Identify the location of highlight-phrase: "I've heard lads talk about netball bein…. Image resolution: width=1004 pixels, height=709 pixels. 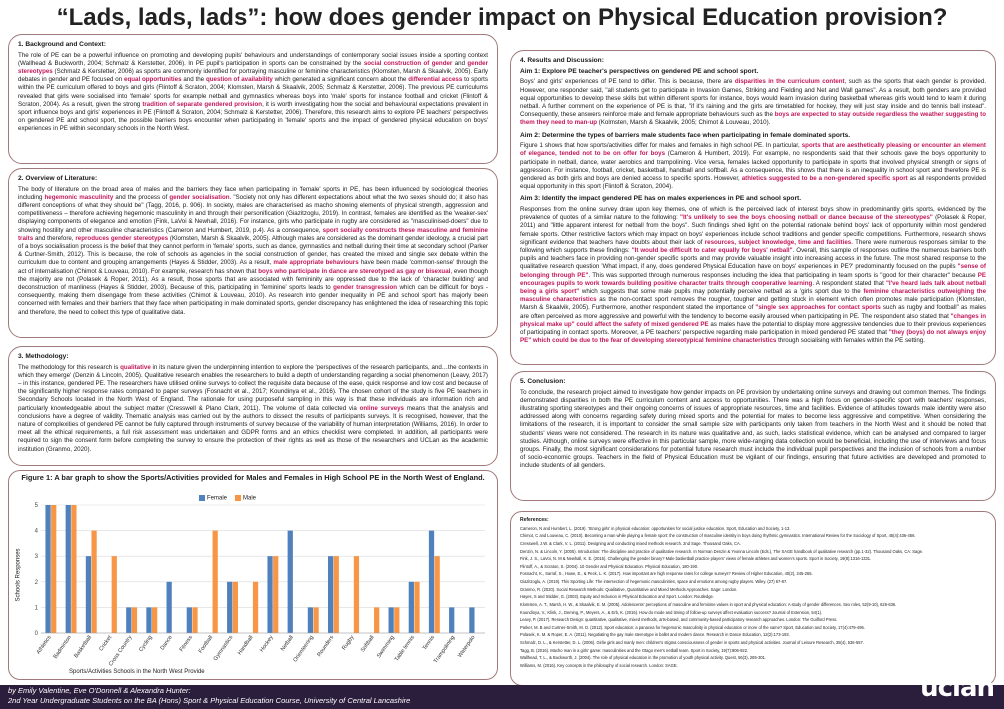
(753, 287).